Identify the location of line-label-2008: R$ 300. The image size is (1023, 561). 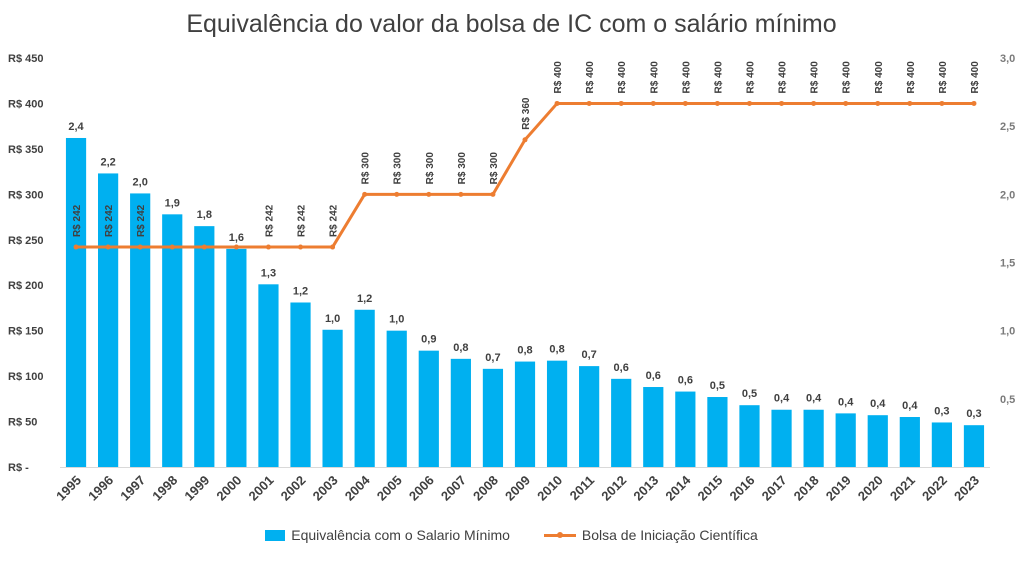
(494, 168).